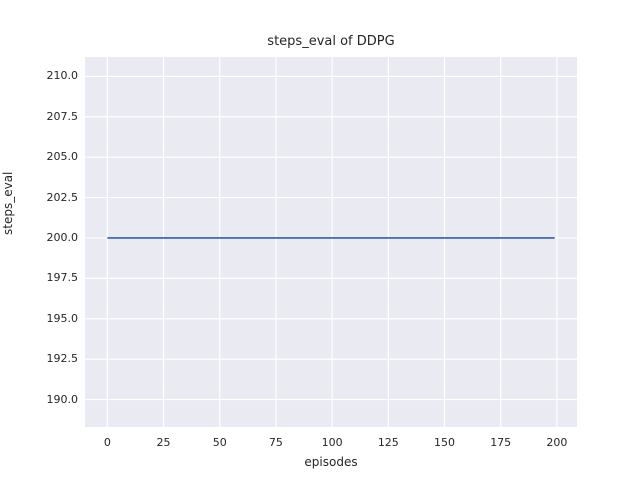  Describe the element at coordinates (62, 399) in the screenshot. I see `y-tick-label: 190.0` at that location.